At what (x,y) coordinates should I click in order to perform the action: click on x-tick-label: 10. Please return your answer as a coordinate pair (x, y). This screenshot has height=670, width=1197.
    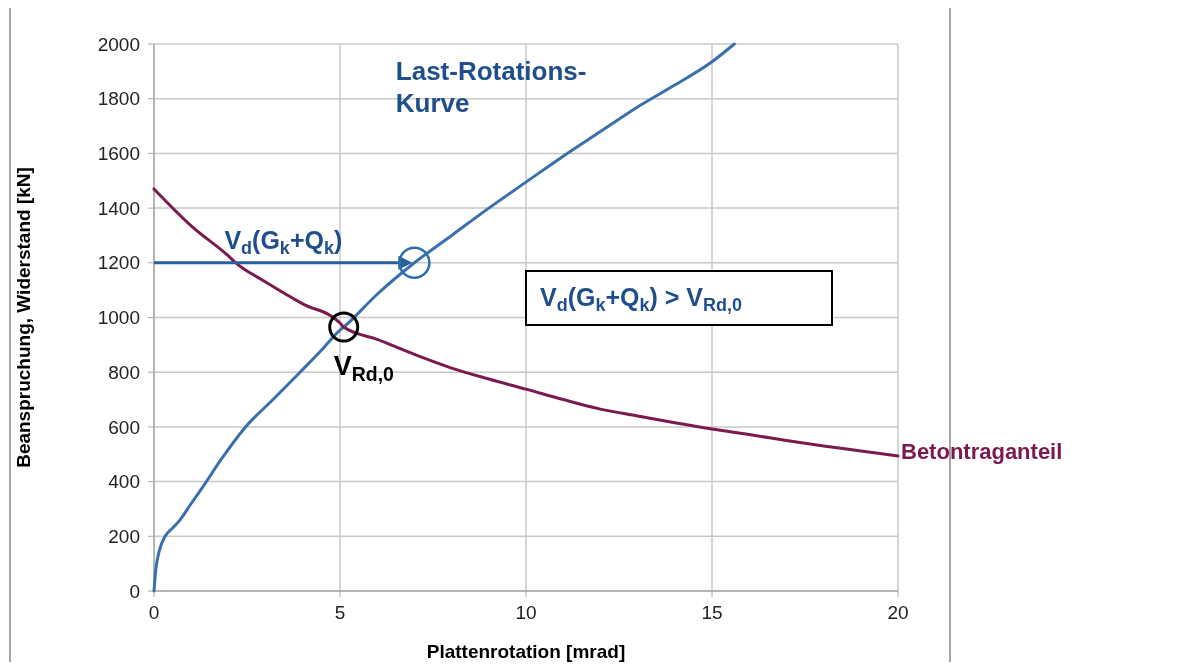
    Looking at the image, I should click on (526, 612).